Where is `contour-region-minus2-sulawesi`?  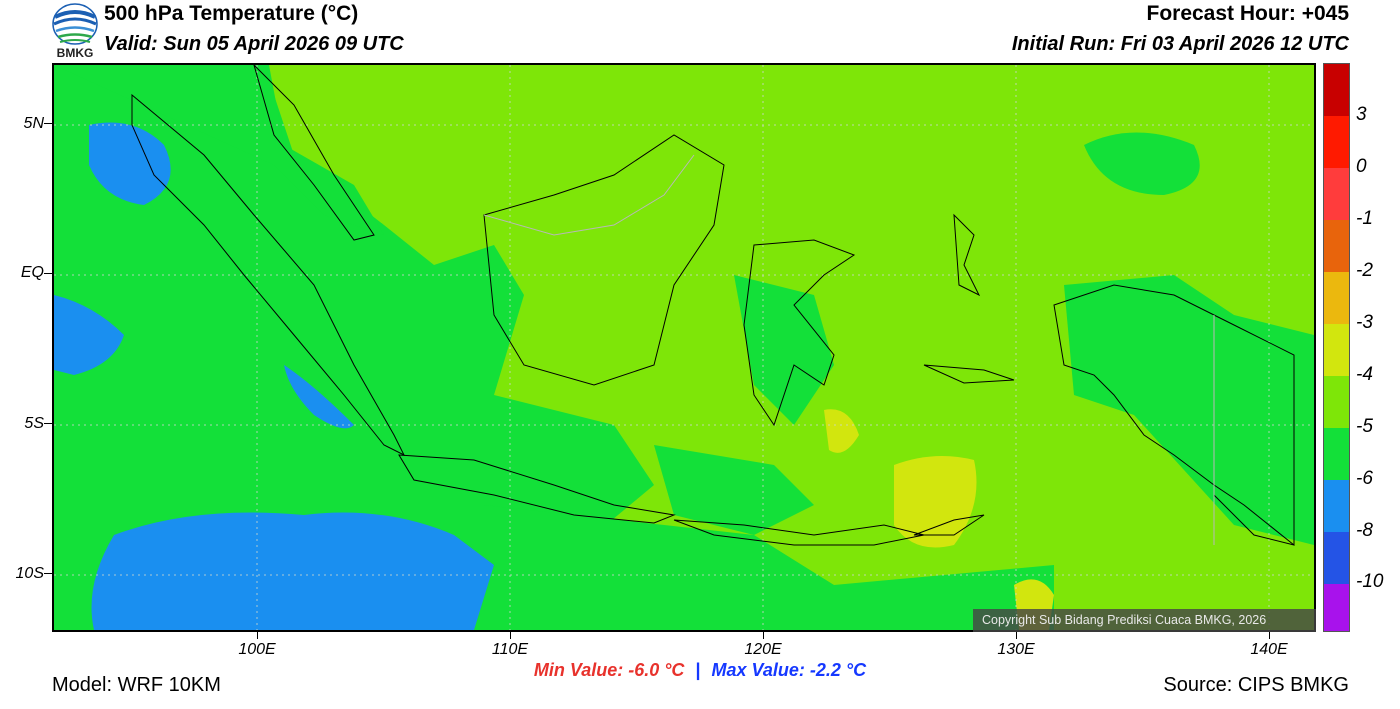
contour-region-minus2-sulawesi is located at coordinates (841, 431).